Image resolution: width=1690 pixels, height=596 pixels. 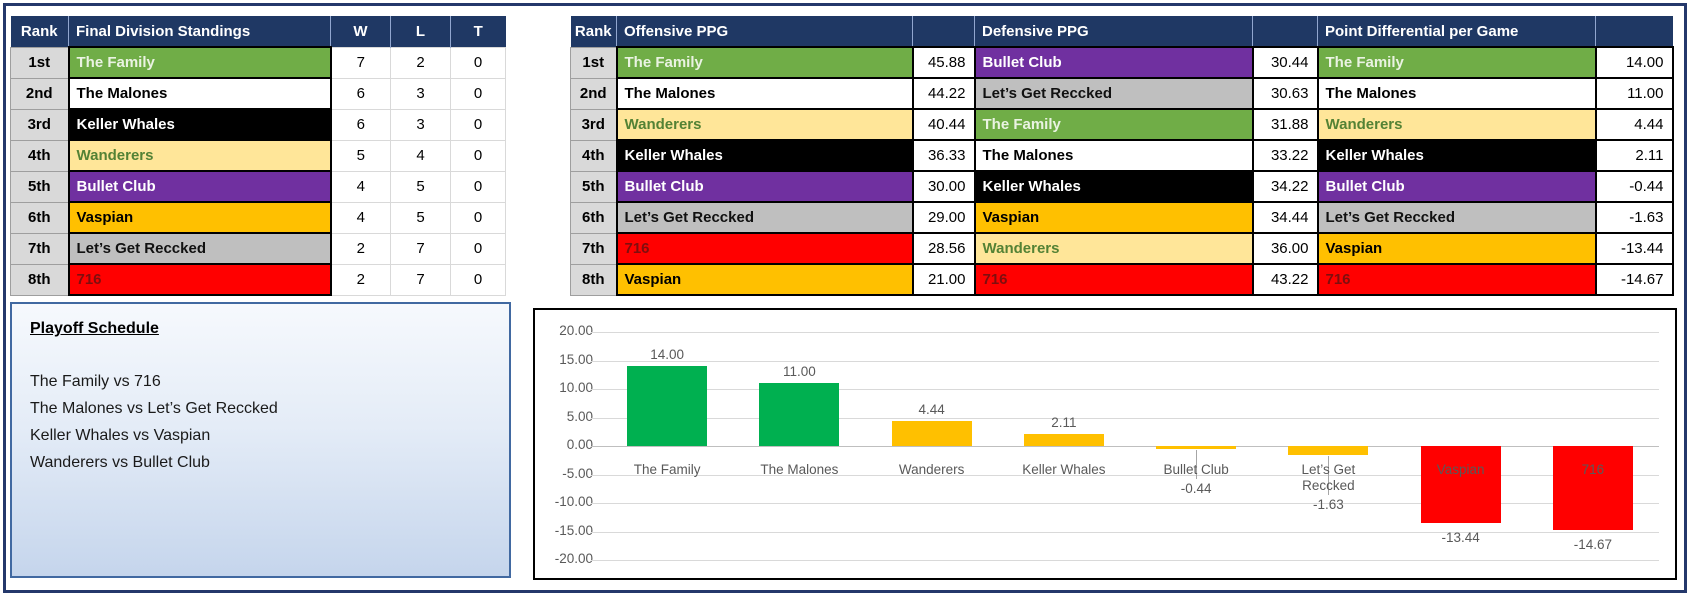 What do you see at coordinates (360, 248) in the screenshot?
I see `wins-cell: 2` at bounding box center [360, 248].